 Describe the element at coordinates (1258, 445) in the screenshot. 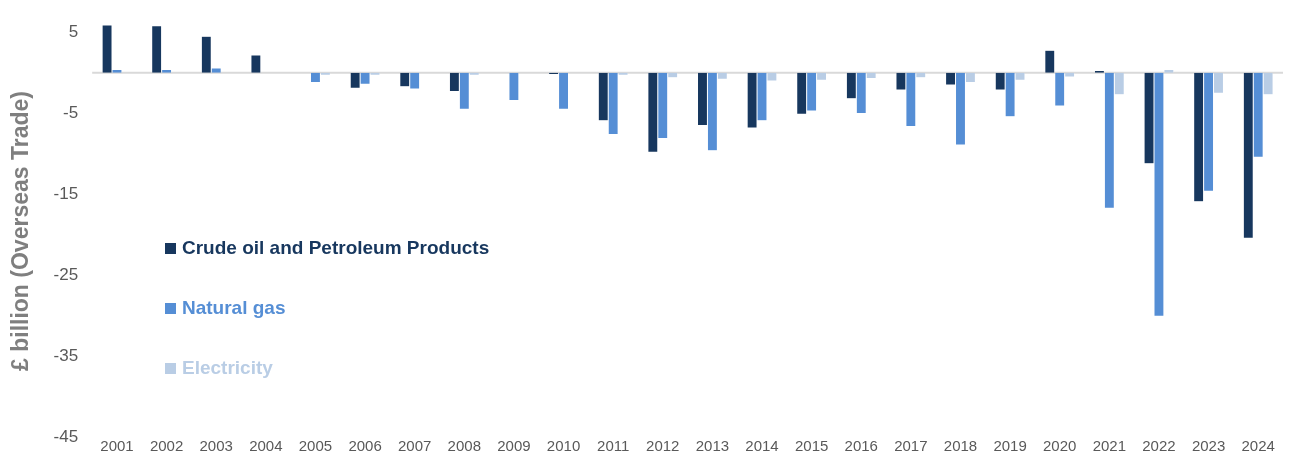

I see `x-tick-label: 2024` at that location.